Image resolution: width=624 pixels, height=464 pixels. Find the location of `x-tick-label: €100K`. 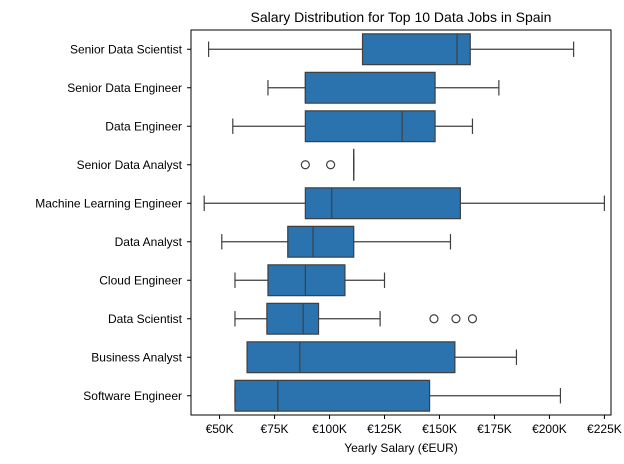

x-tick-label: €100K is located at coordinates (329, 429).